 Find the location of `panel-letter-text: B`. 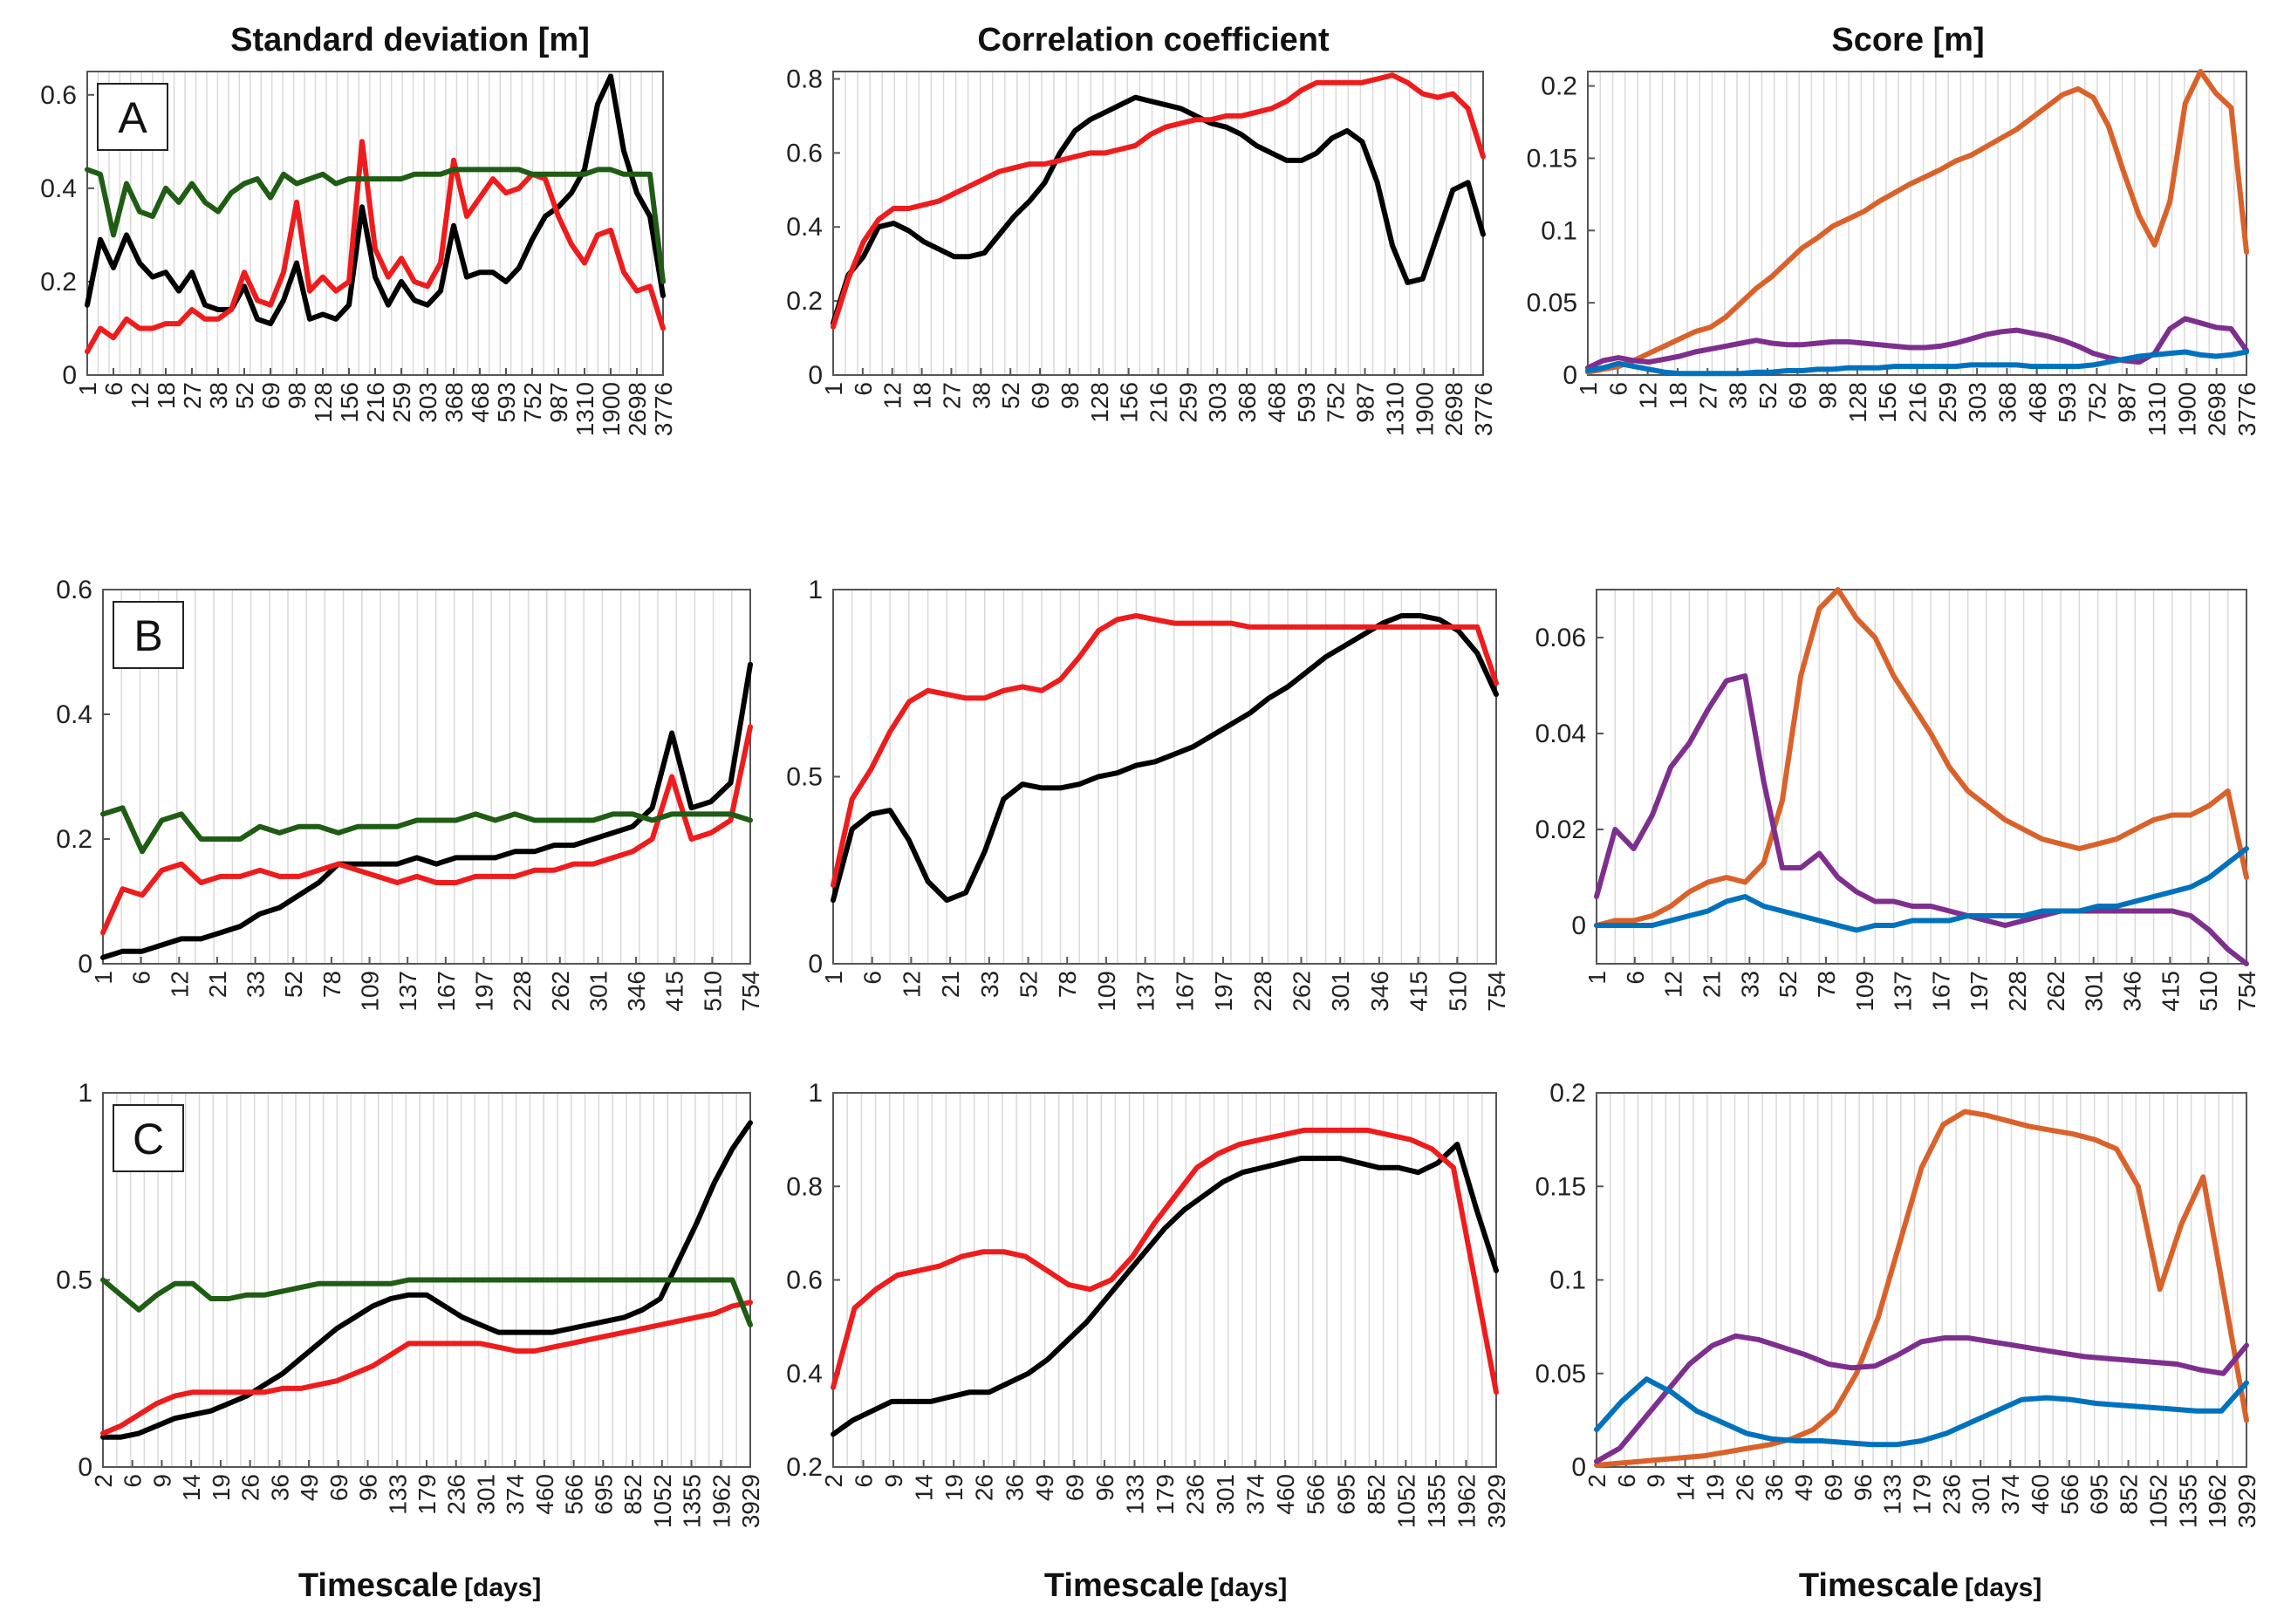

panel-letter-text: B is located at coordinates (147, 635).